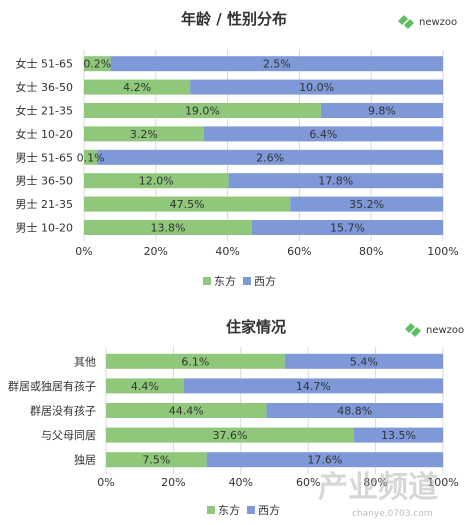 Image resolution: width=468 pixels, height=525 pixels. I want to click on data-label-west: 5.4%, so click(364, 361).